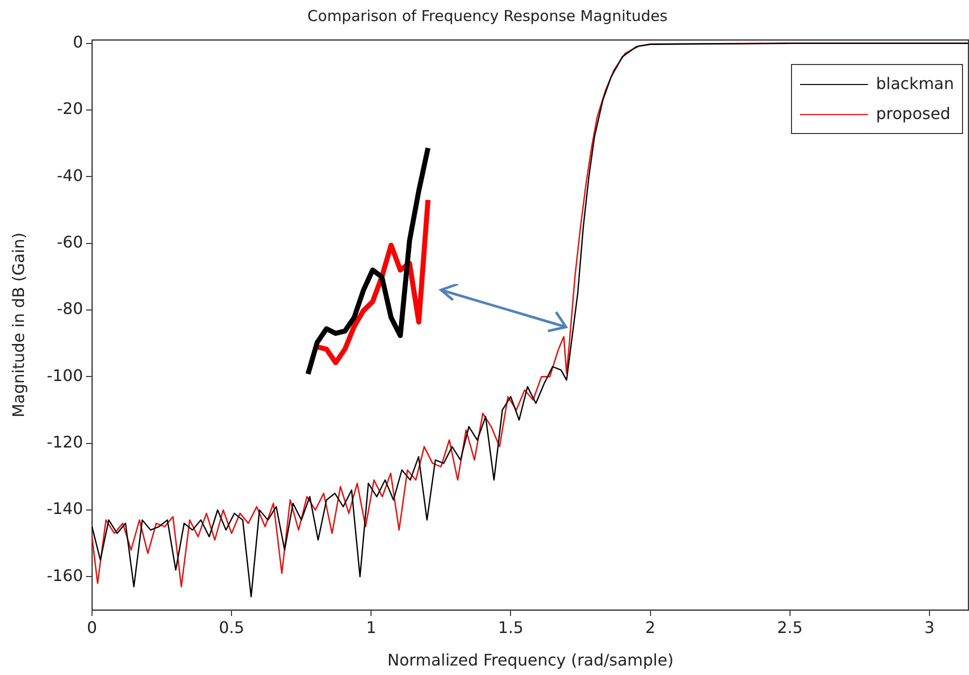  I want to click on x-tick-label: 0, so click(92, 627).